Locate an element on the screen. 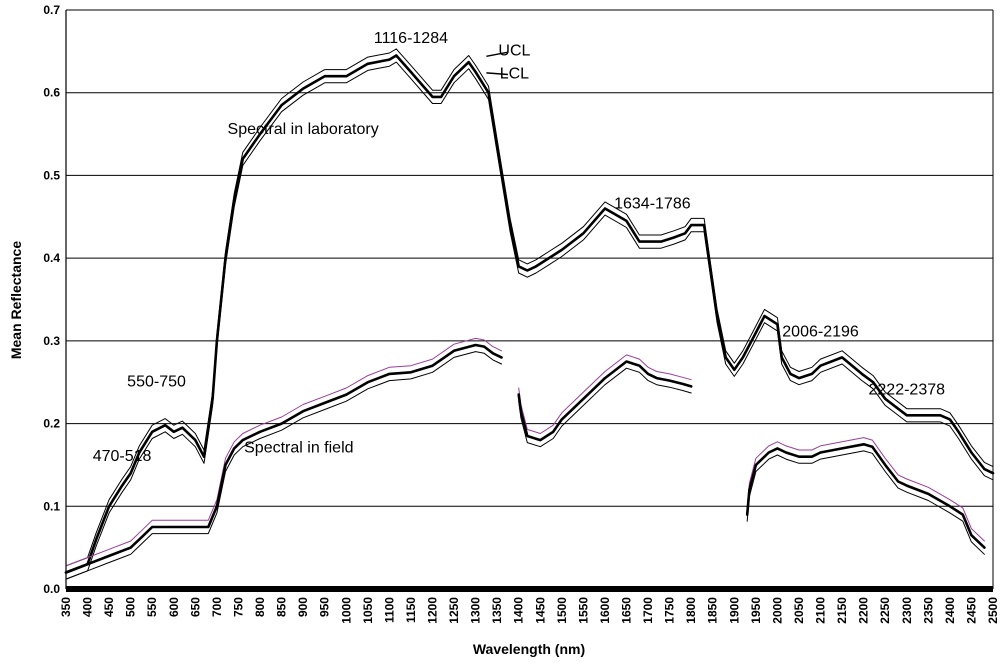 The image size is (1000, 665). x-tick-label: 1450 is located at coordinates (540, 610).